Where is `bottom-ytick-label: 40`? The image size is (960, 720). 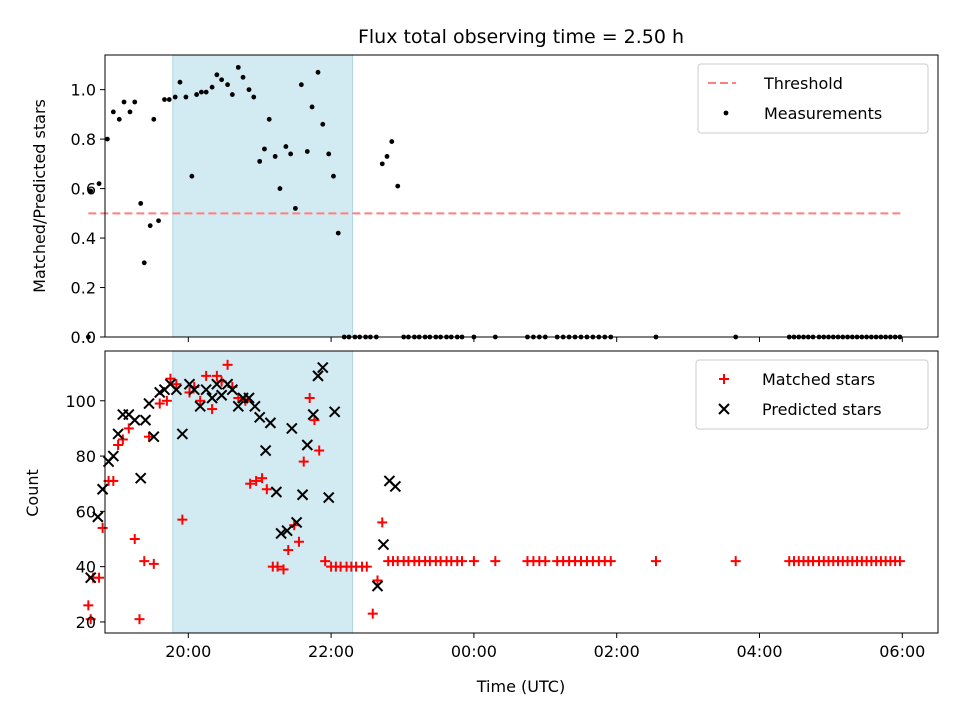 bottom-ytick-label: 40 is located at coordinates (86, 567).